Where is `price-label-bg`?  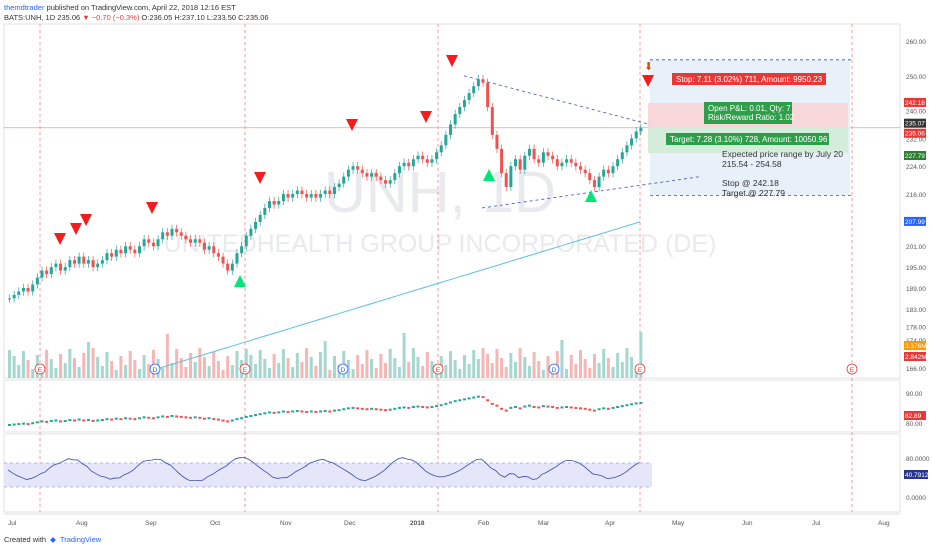
price-label-bg is located at coordinates (915, 345).